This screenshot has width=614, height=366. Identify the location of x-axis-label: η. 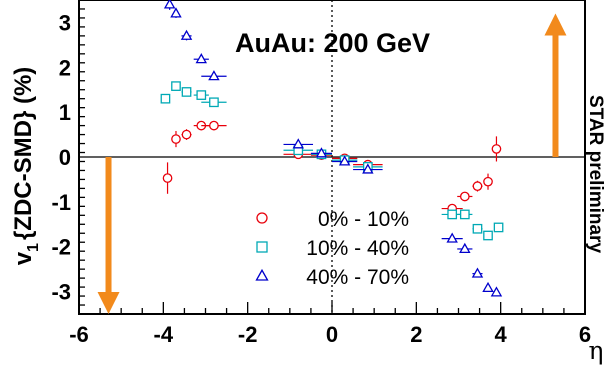
(596, 350).